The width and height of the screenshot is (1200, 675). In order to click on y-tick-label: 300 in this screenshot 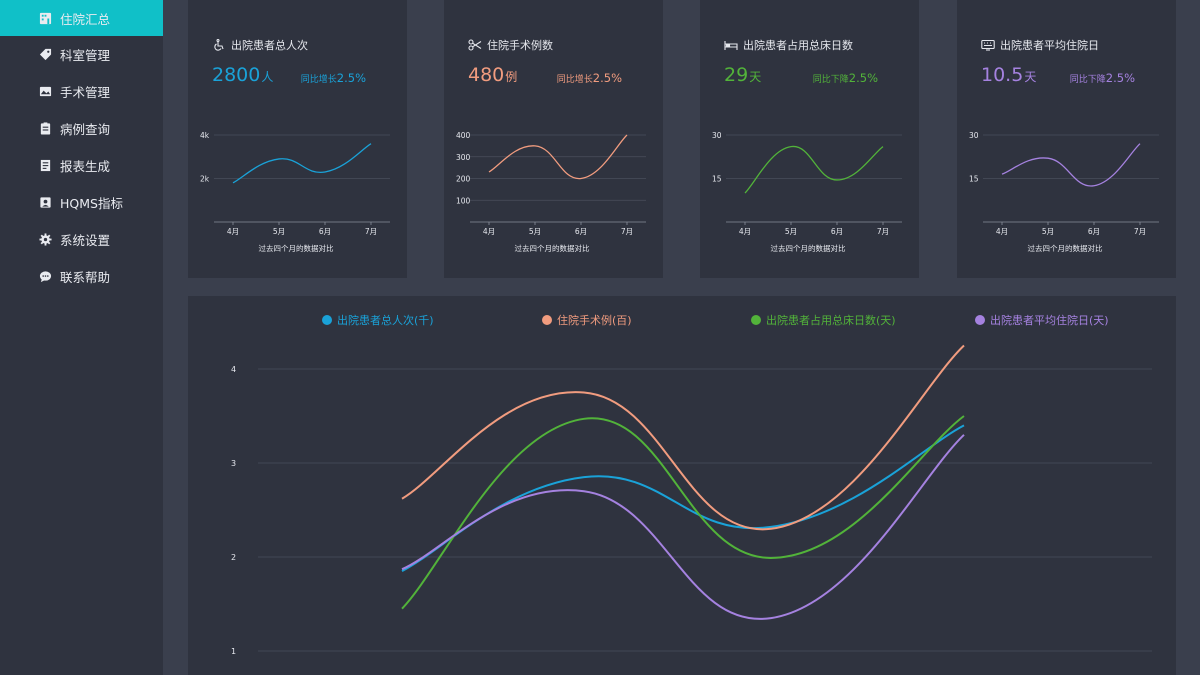, I will do `click(463, 157)`.